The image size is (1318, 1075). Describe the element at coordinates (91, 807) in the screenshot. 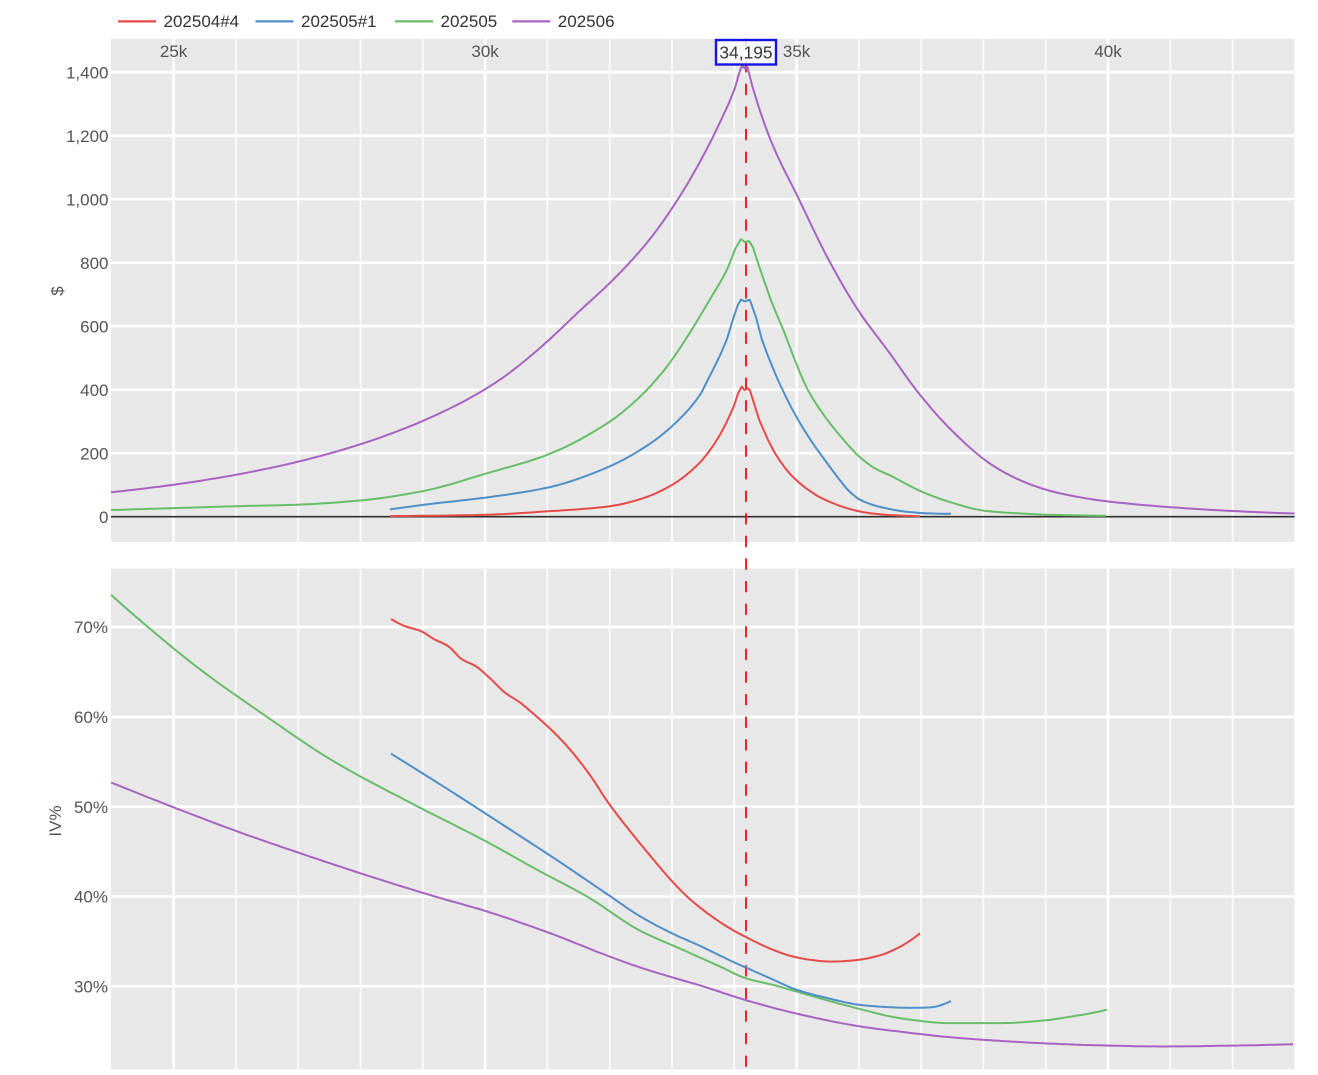

I see `svg-text: 50%` at that location.